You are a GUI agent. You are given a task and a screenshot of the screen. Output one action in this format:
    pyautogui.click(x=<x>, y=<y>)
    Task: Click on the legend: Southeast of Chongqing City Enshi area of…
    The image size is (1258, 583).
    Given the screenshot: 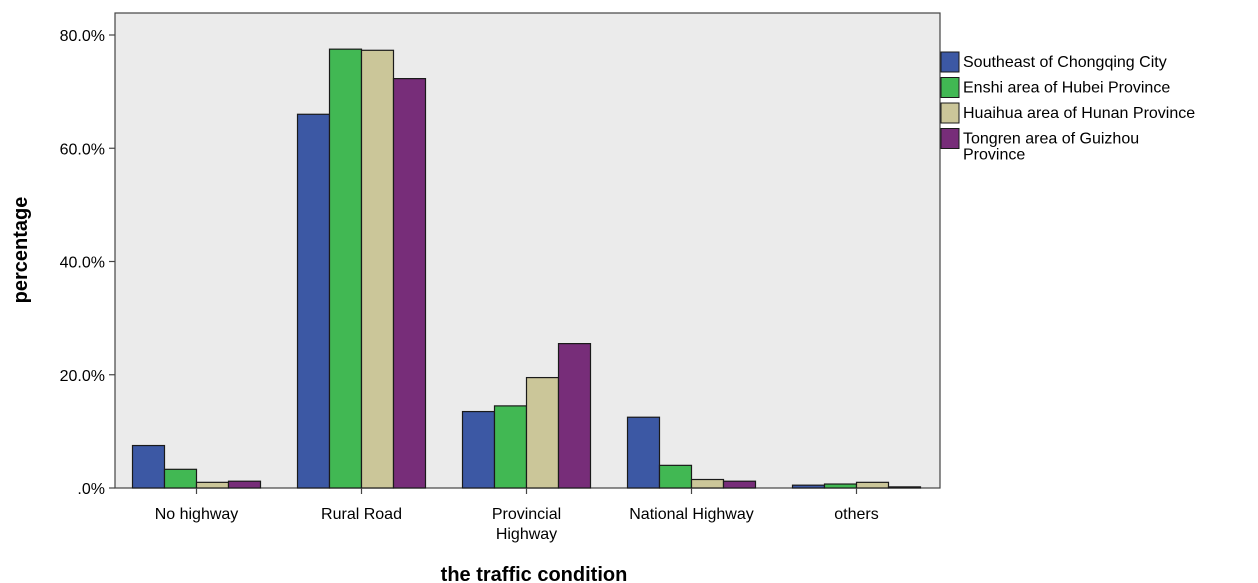 What is the action you would take?
    pyautogui.click(x=1067, y=107)
    